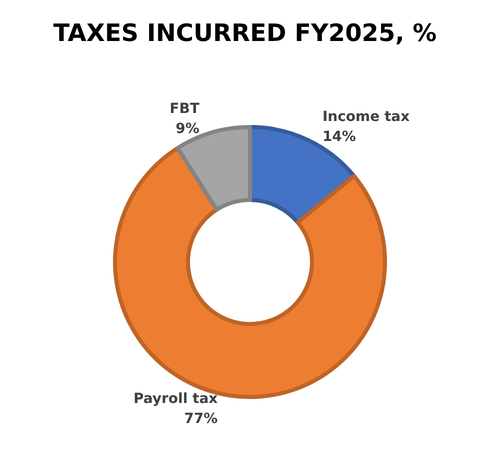  What do you see at coordinates (188, 128) in the screenshot?
I see `data-label: 9%` at bounding box center [188, 128].